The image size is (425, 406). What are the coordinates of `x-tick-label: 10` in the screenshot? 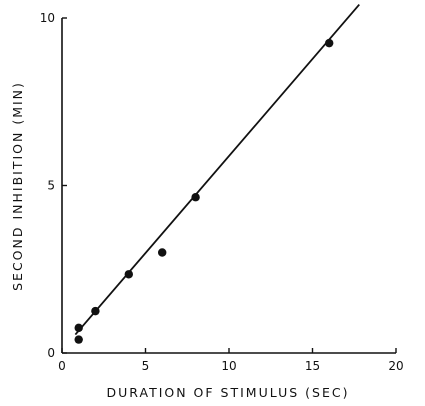 It's located at (228, 366).